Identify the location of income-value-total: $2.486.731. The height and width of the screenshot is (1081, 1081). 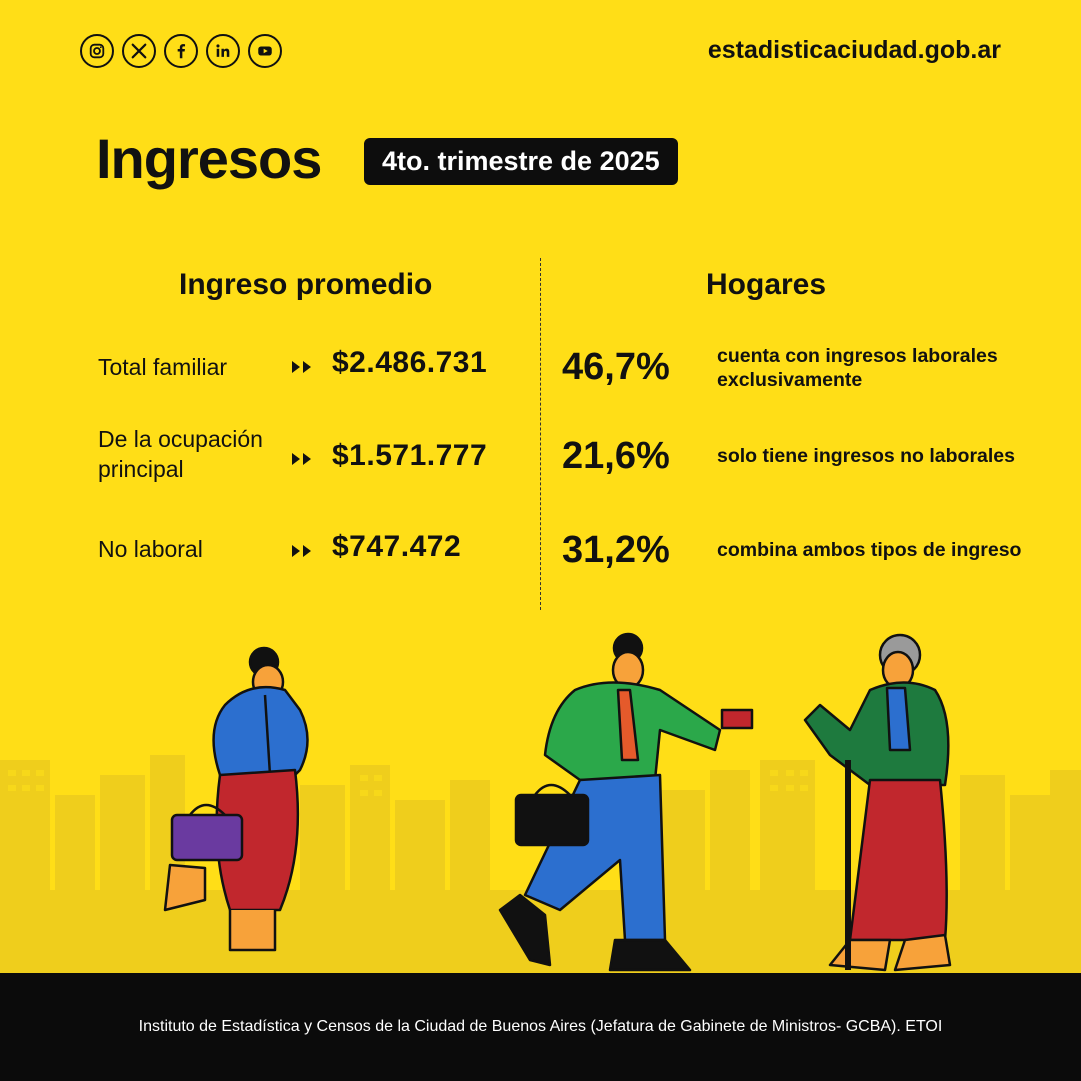
(410, 362).